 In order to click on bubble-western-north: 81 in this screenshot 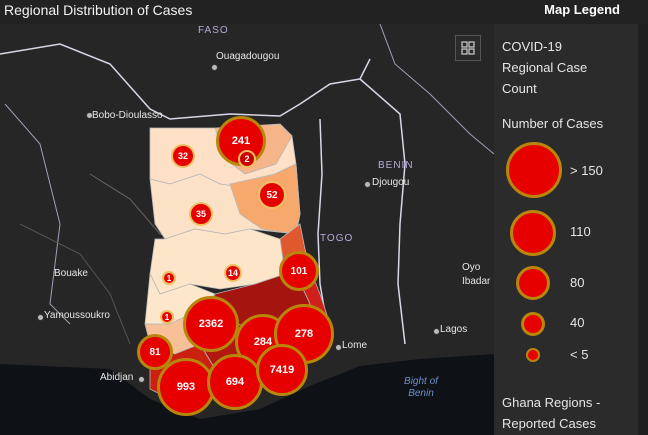, I will do `click(155, 352)`.